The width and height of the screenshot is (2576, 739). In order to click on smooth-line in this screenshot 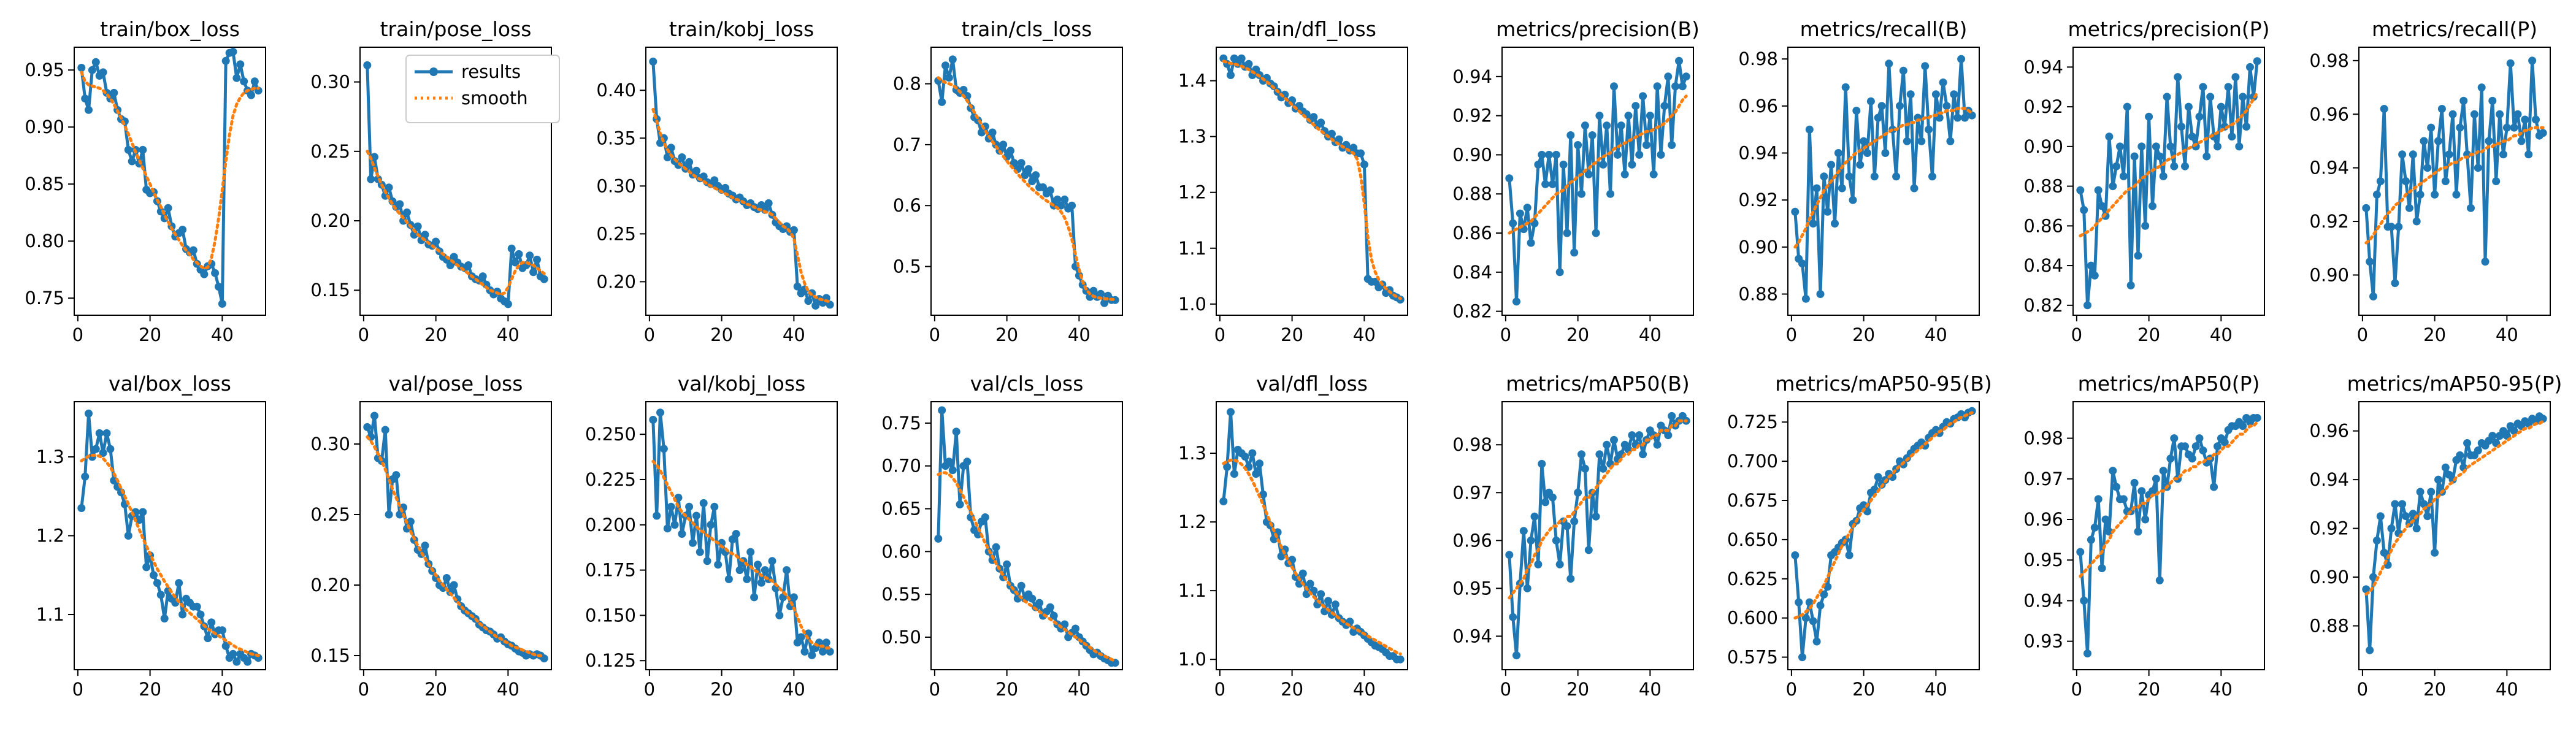, I will do `click(741, 555)`.